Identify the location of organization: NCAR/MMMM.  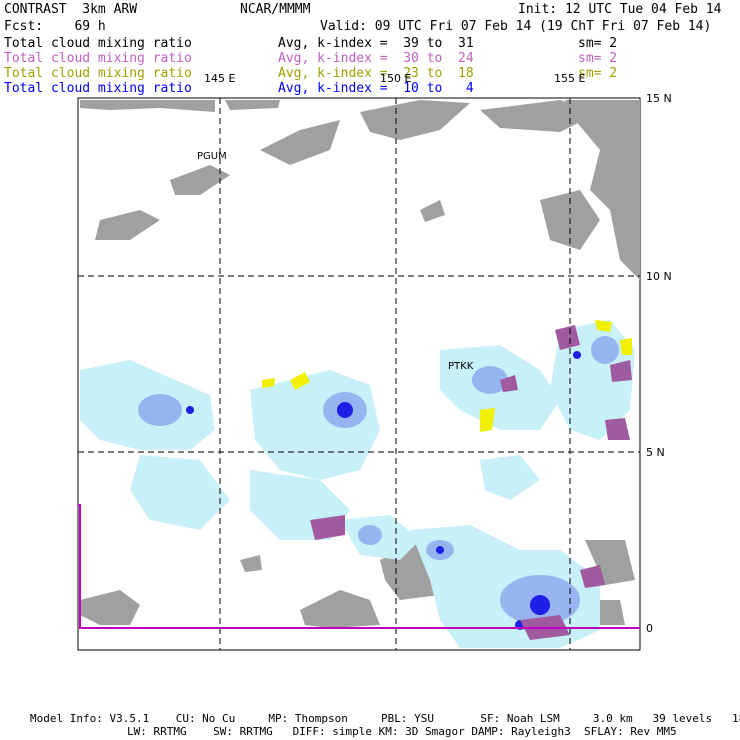
(275, 9).